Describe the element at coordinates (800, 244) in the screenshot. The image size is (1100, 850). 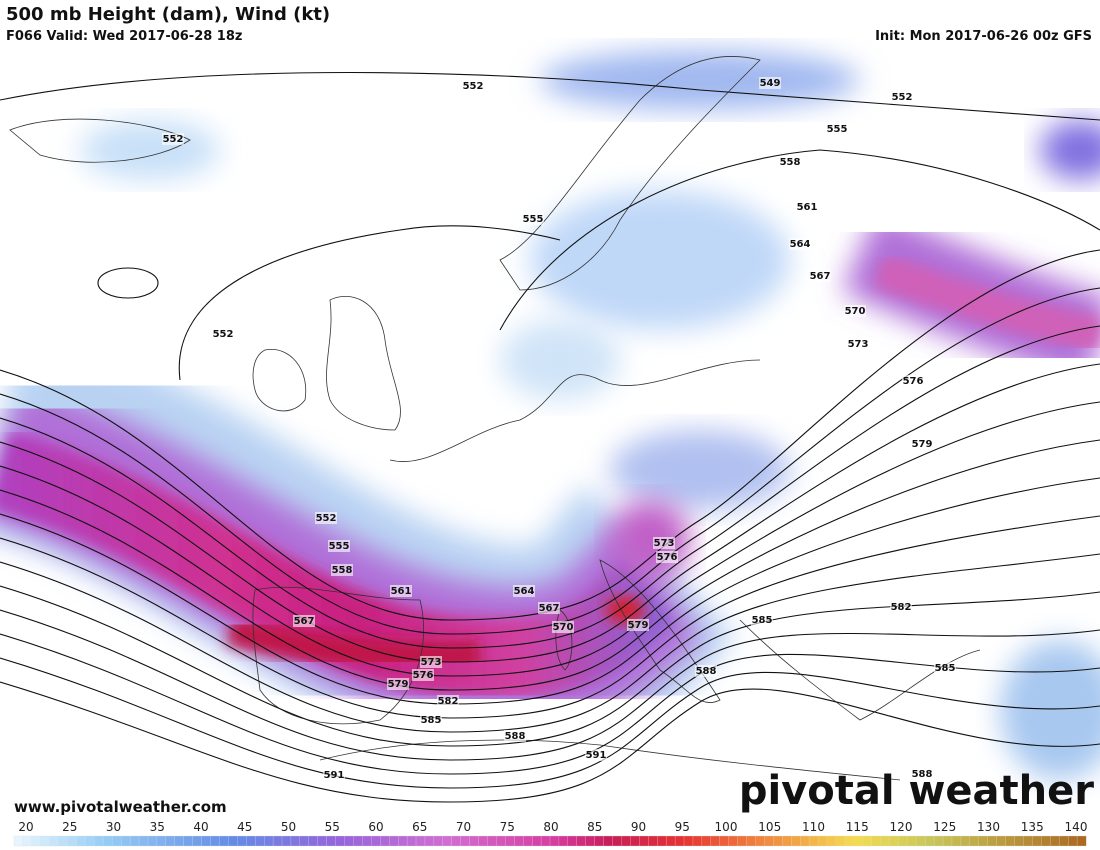
I see `contour-label: 564` at that location.